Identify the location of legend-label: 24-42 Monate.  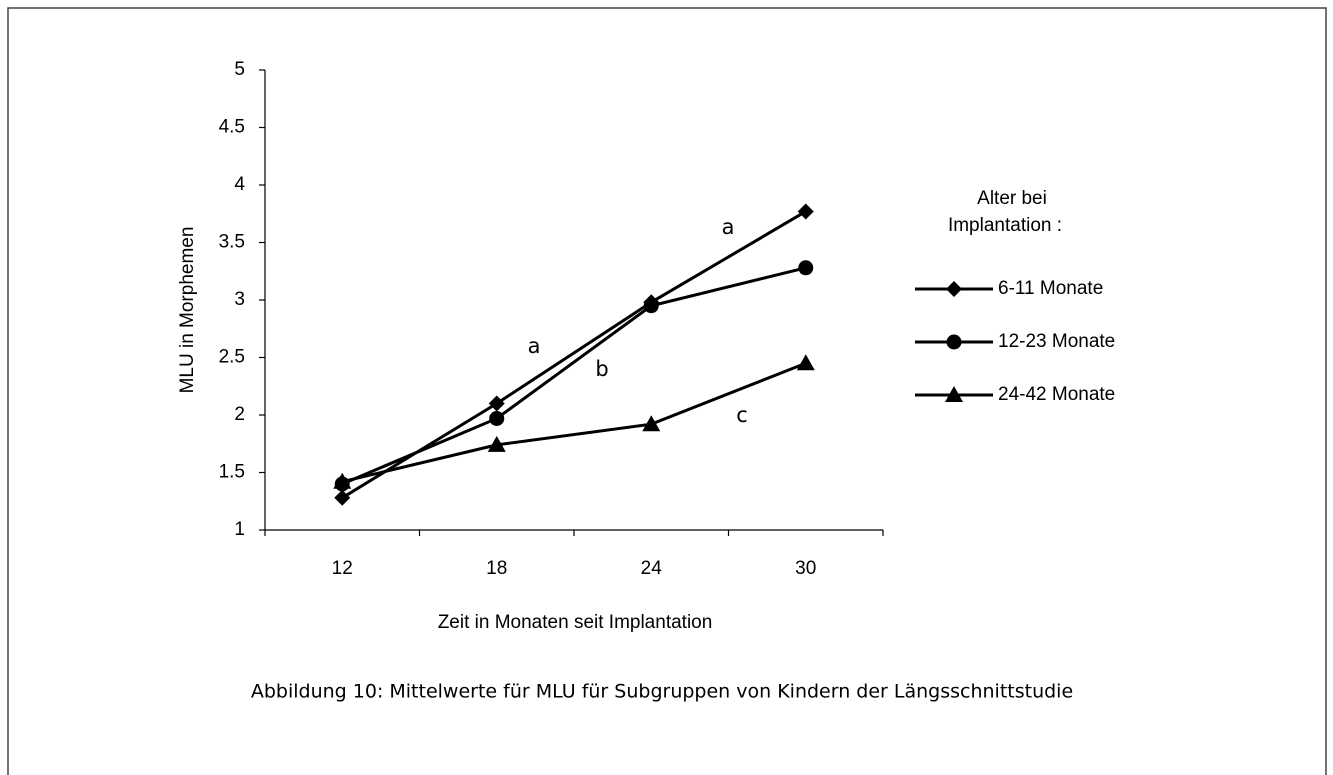
(1056, 394).